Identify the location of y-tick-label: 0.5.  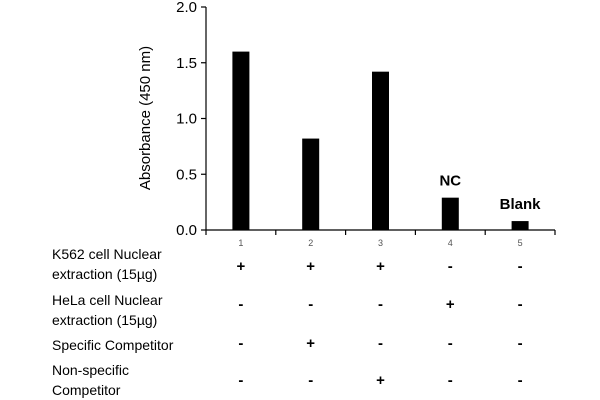
(186, 174).